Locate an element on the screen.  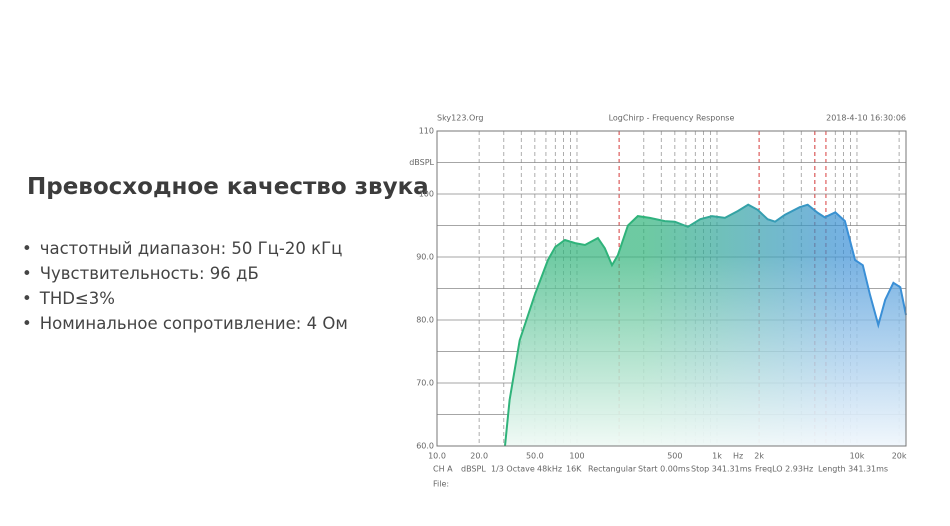
y-tick-label: 60.0 is located at coordinates (425, 446).